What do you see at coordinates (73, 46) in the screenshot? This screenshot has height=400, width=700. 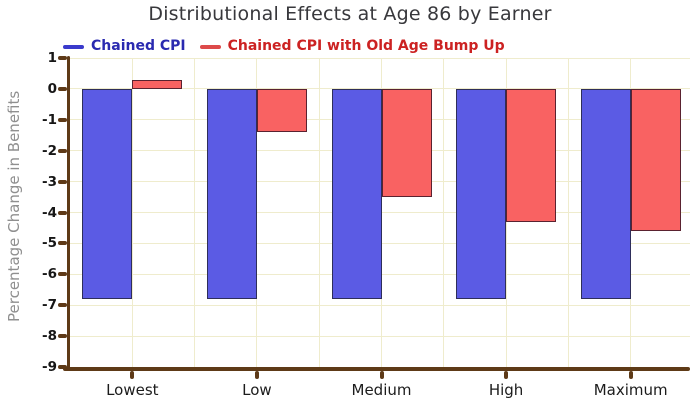 I see `blue-dash-icon` at bounding box center [73, 46].